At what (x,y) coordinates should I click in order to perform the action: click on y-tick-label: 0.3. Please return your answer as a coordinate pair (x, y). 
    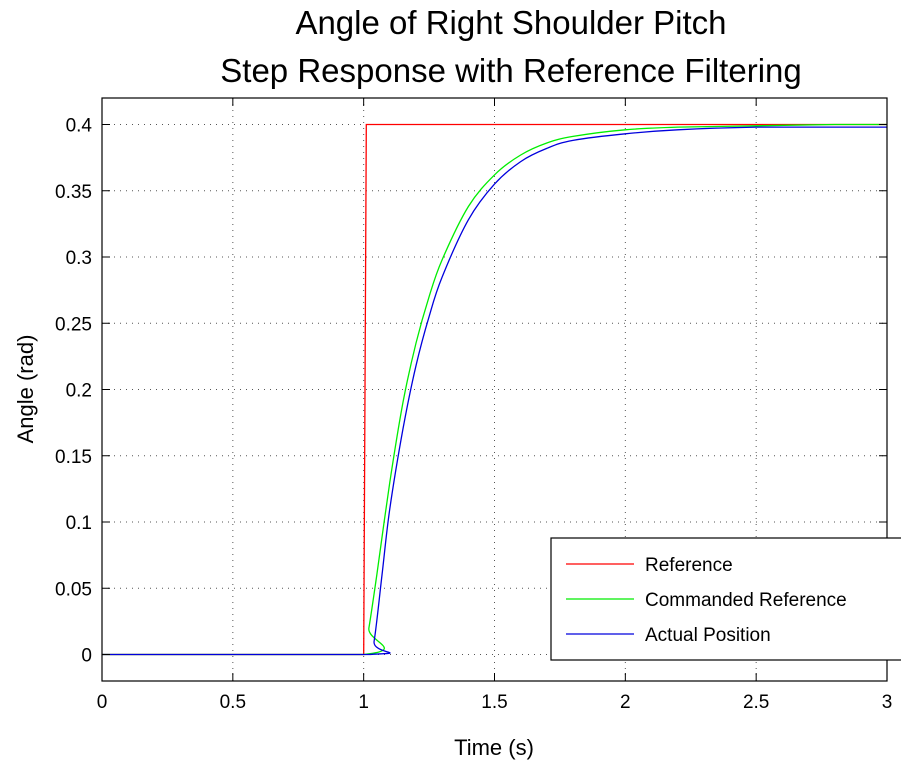
    Looking at the image, I should click on (79, 258).